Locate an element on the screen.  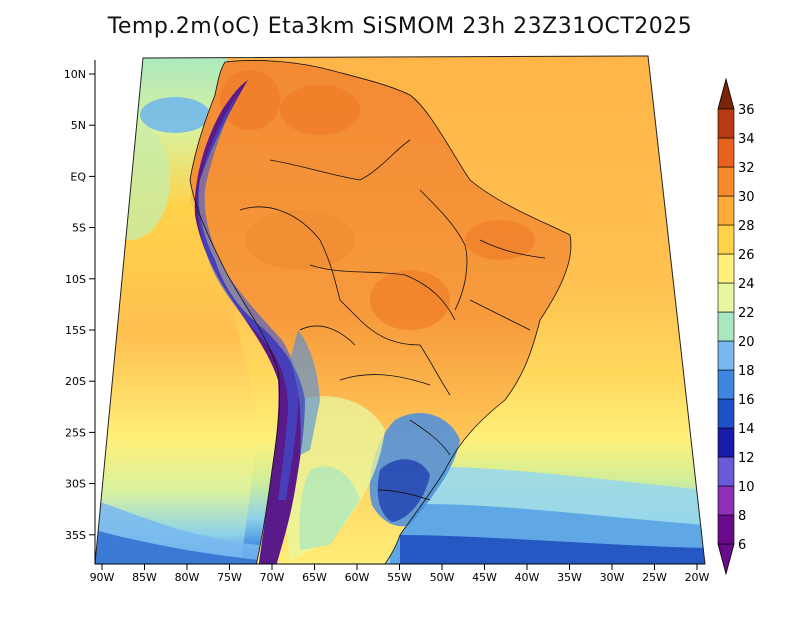
colorbar-label: 10 is located at coordinates (746, 487).